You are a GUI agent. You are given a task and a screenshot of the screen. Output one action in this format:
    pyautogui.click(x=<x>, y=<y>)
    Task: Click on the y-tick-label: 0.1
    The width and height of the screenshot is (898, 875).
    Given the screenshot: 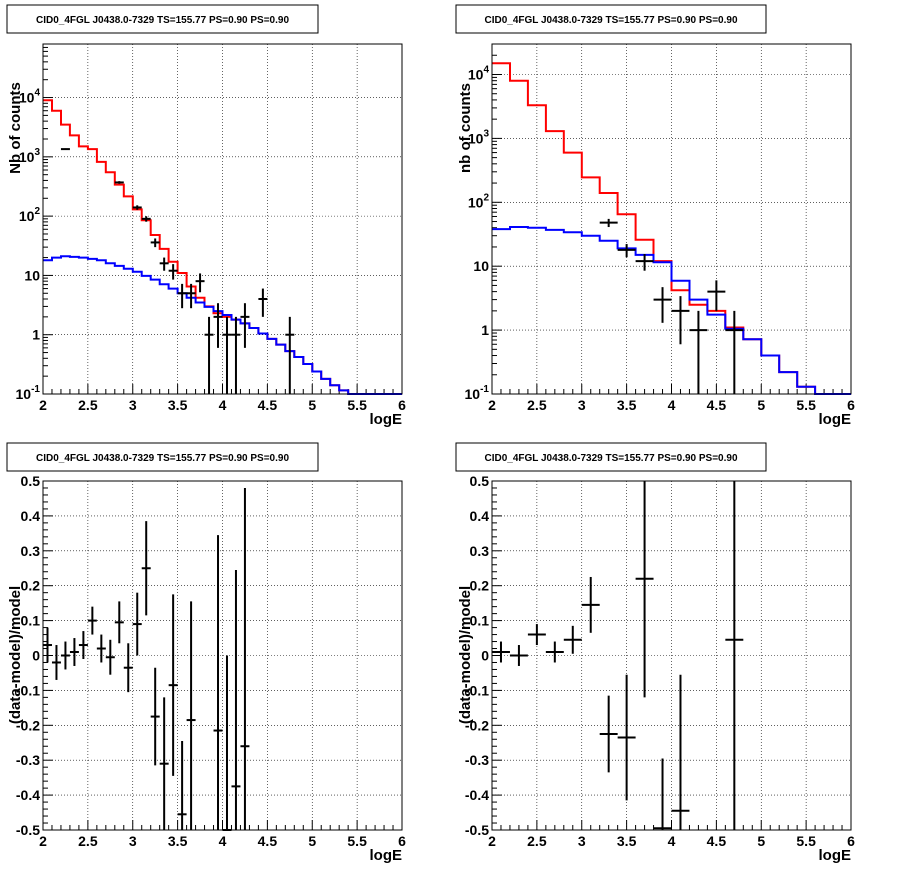 What is the action you would take?
    pyautogui.click(x=31, y=621)
    